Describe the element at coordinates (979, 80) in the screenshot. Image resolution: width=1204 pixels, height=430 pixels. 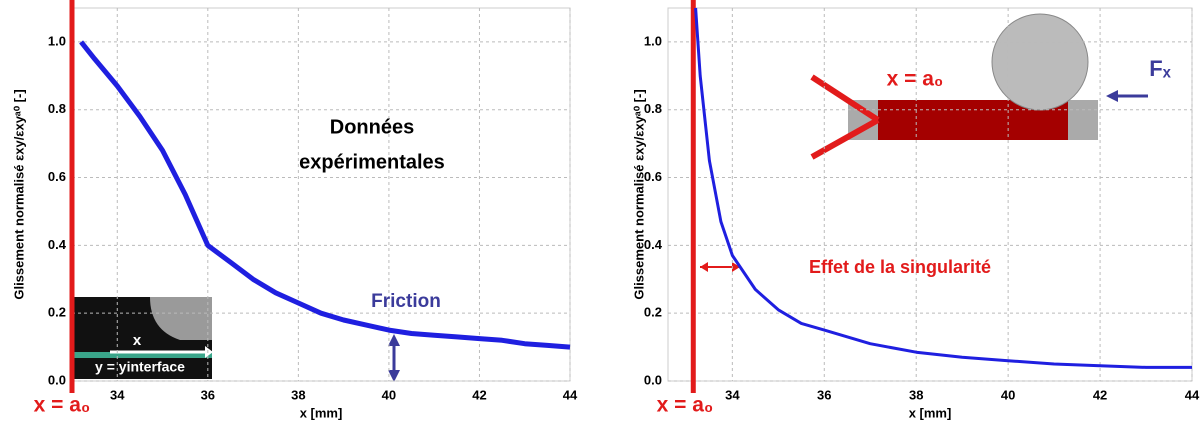
I see `inset-diagram` at that location.